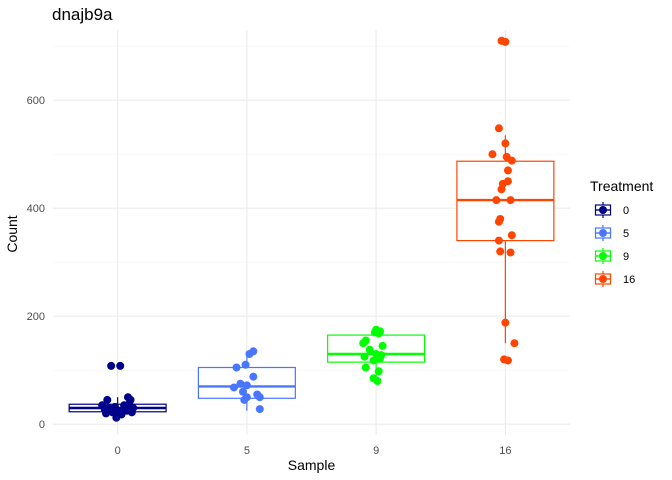  What do you see at coordinates (36, 263) in the screenshot?
I see `y-axis-ticks: 0 200 400 600` at bounding box center [36, 263].